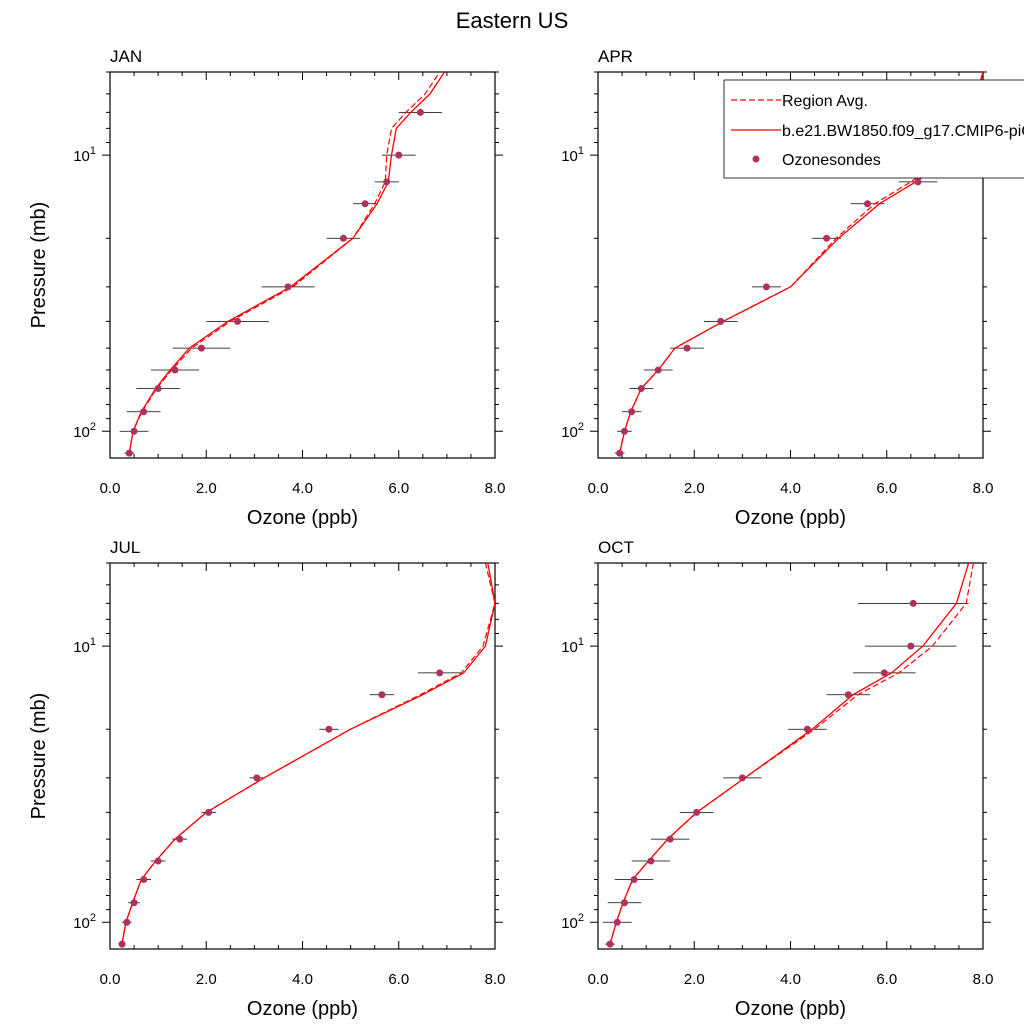 The image size is (1024, 1024). What do you see at coordinates (615, 56) in the screenshot?
I see `panel-title: APR` at bounding box center [615, 56].